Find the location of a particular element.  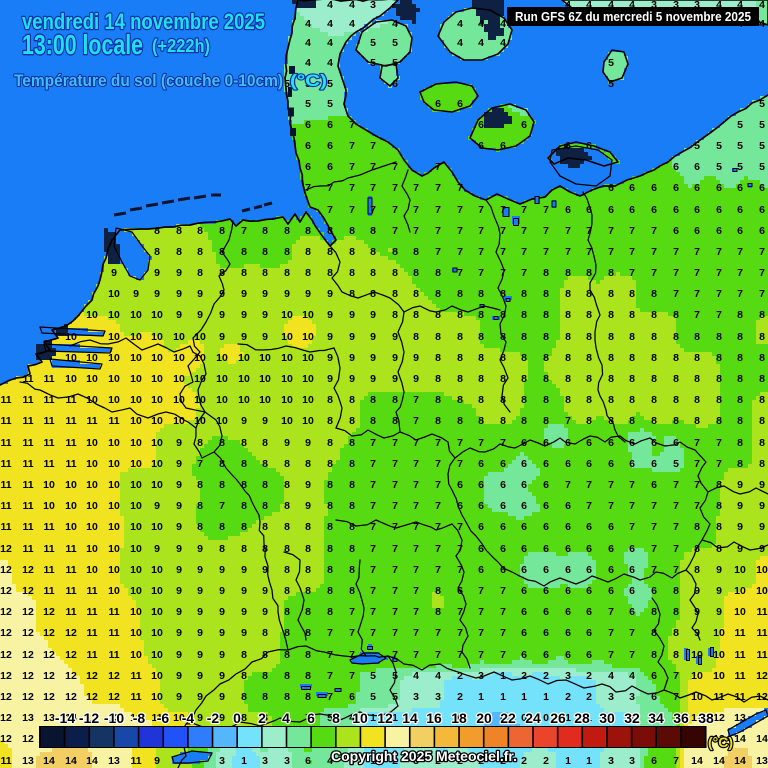

svg-text: -8 is located at coordinates (139, 718).